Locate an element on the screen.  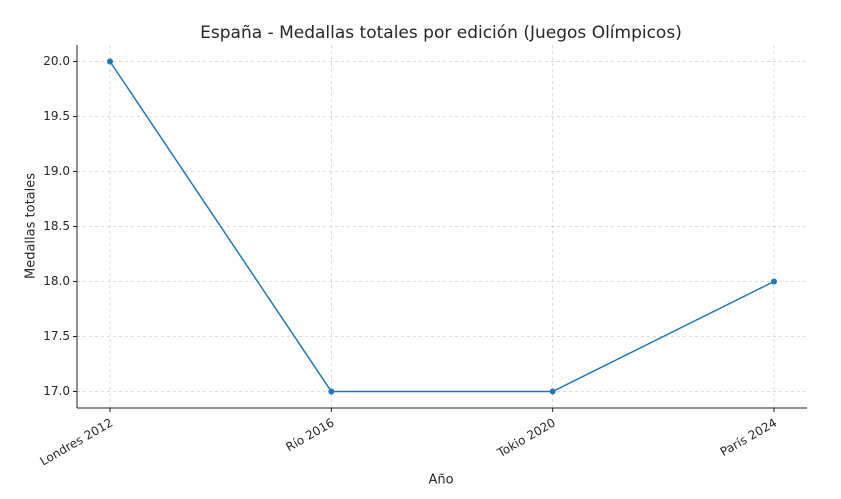
y-tick-label: 19.0 is located at coordinates (56, 171).